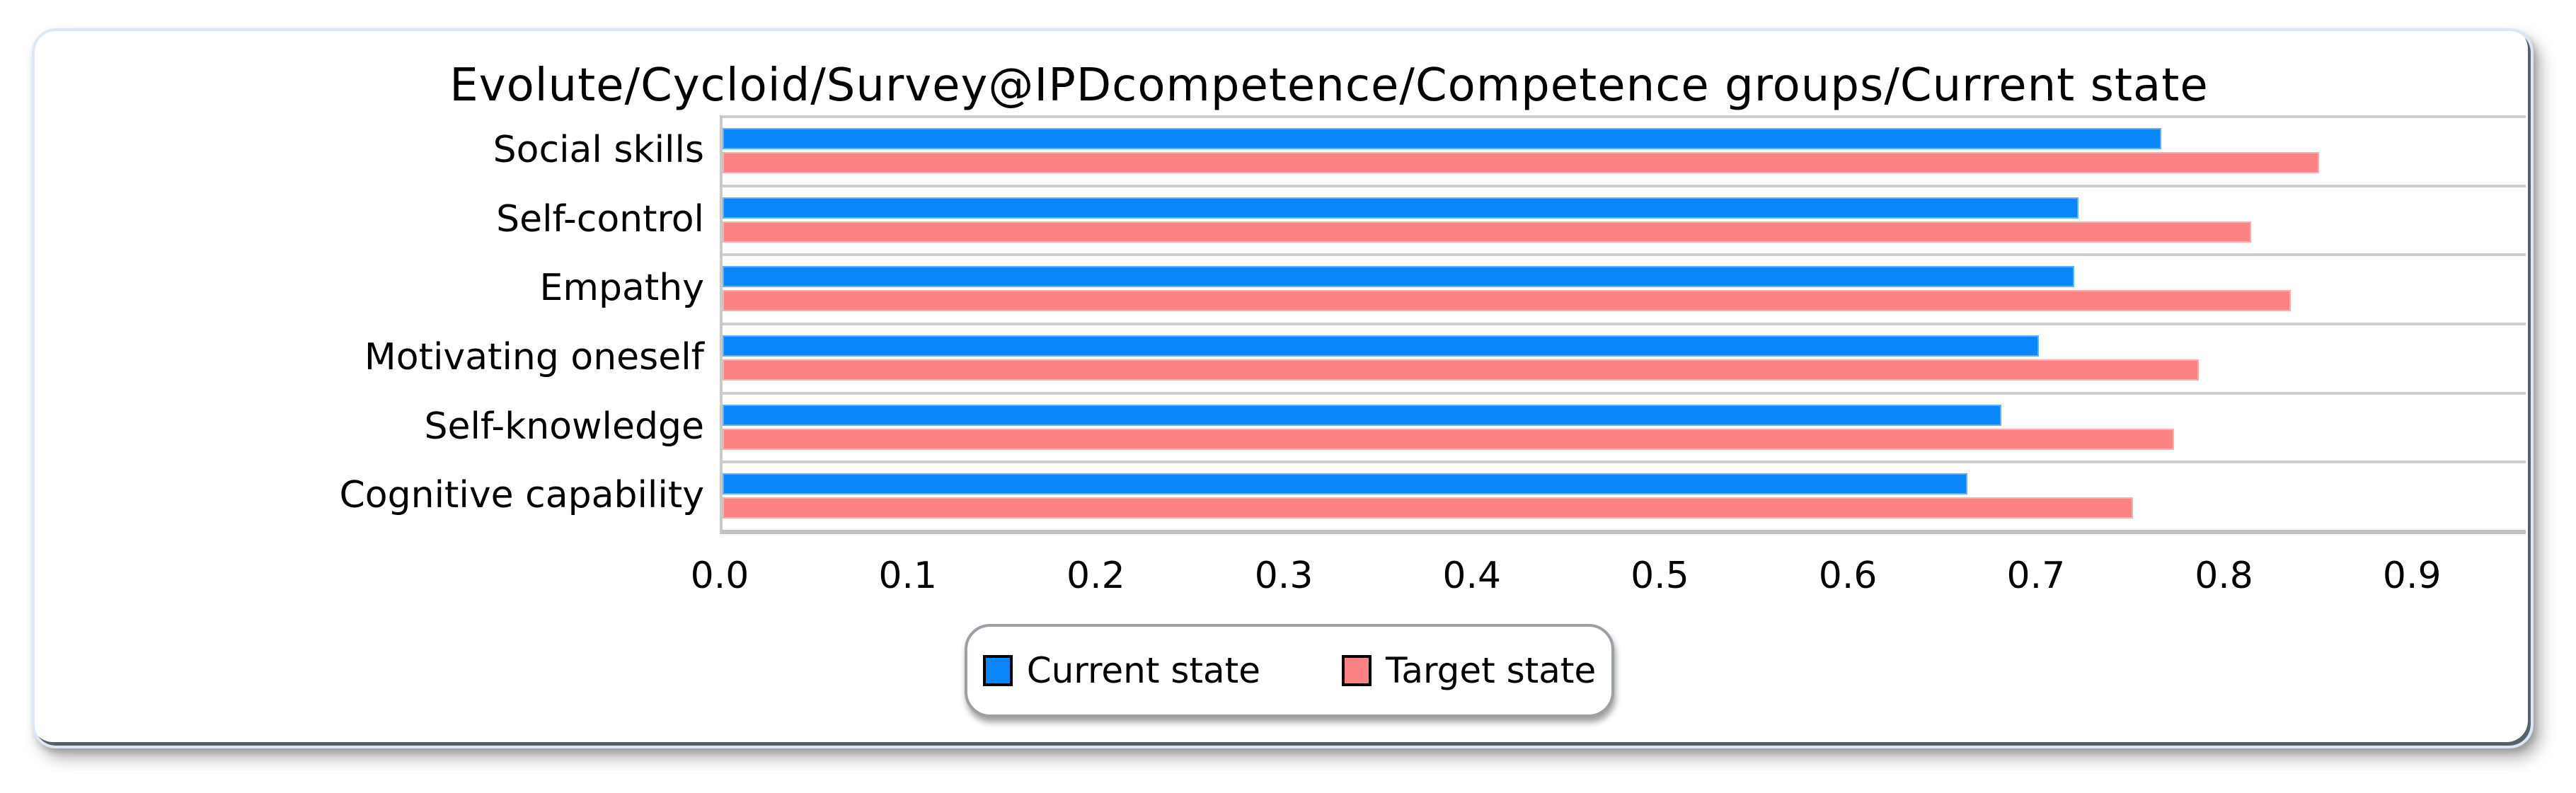 The image size is (2576, 793). I want to click on legend: Current state Target state, so click(1290, 670).